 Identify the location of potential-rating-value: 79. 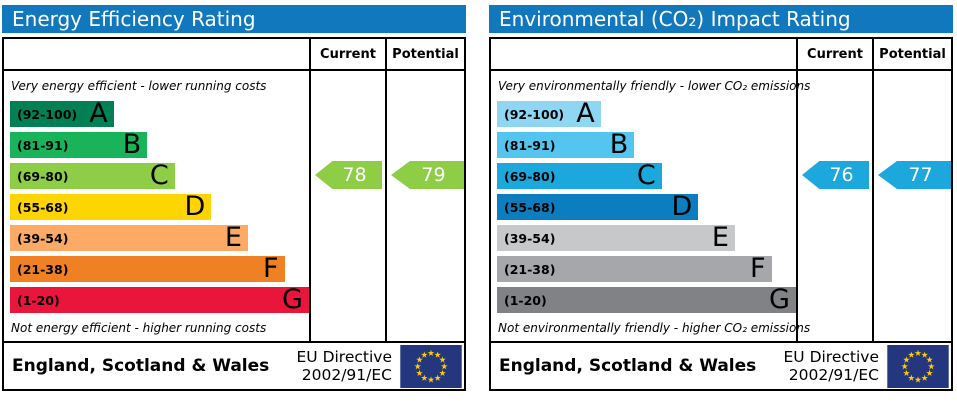
(433, 175).